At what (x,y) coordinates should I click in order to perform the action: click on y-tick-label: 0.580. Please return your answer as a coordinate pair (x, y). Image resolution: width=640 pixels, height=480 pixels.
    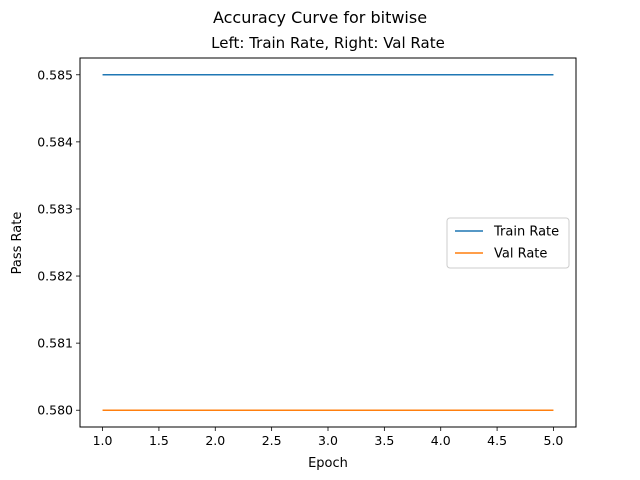
    Looking at the image, I should click on (55, 410).